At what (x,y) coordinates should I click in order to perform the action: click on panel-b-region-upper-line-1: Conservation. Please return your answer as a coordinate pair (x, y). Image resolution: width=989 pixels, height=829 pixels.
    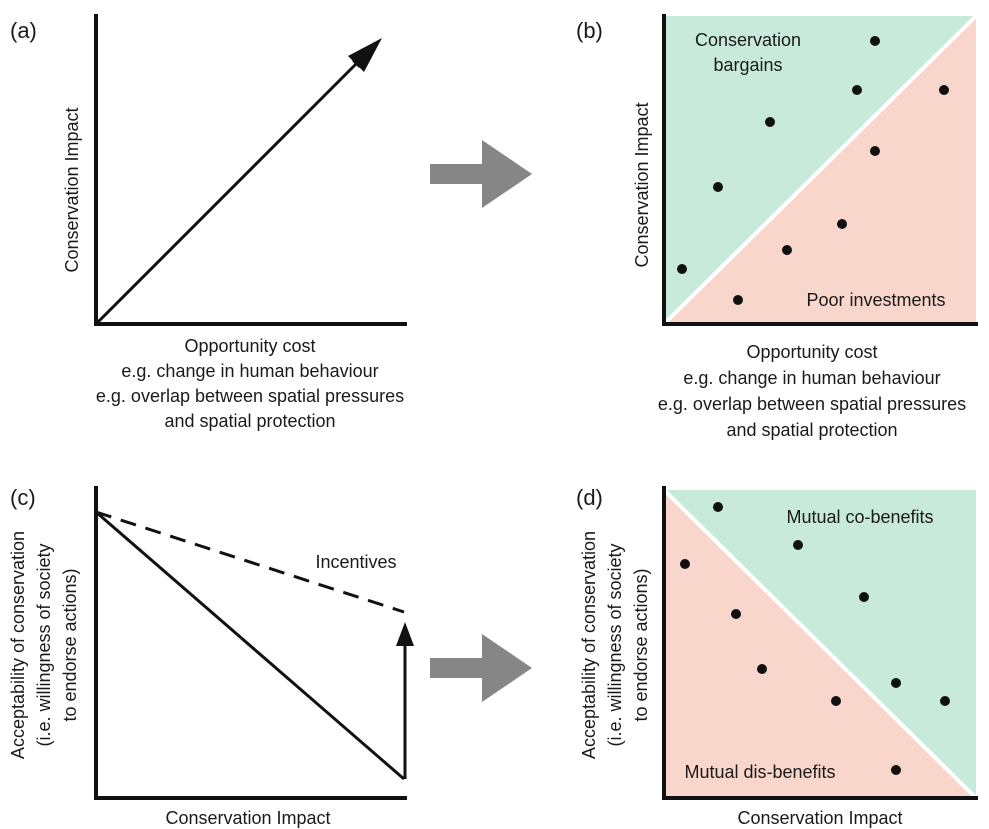
    Looking at the image, I should click on (748, 40).